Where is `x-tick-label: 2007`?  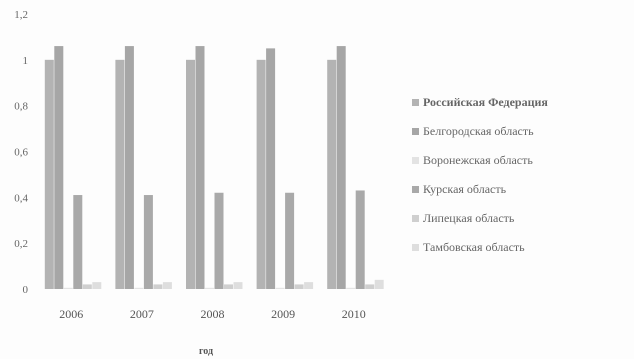
x-tick-label: 2007 is located at coordinates (142, 314).